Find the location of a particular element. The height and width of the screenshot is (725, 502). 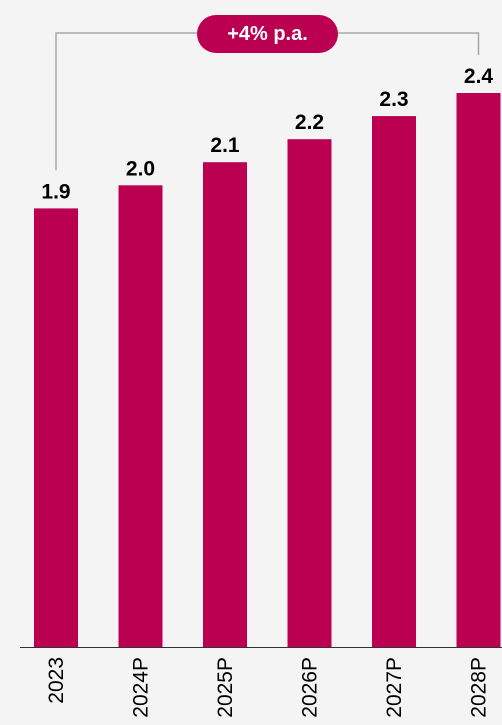

value-label-2027P: 2.3 is located at coordinates (393, 99).